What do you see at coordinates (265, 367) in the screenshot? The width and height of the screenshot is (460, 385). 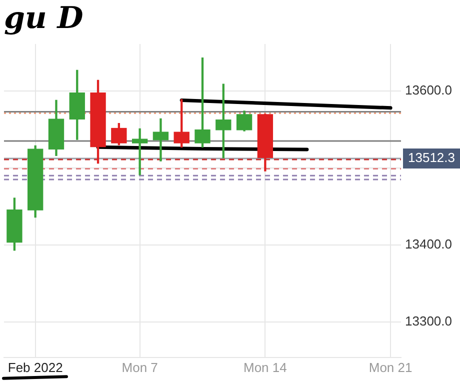 I see `x-tick-label: Mon 14` at bounding box center [265, 367].